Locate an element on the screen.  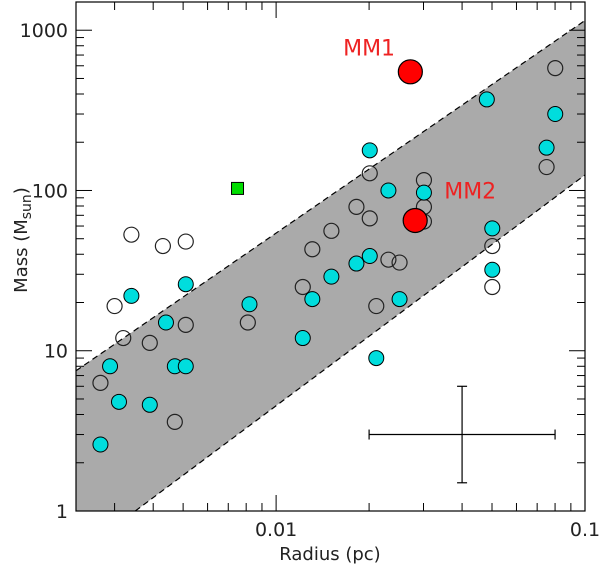
y-tick-label: 10 is located at coordinates (56, 352).